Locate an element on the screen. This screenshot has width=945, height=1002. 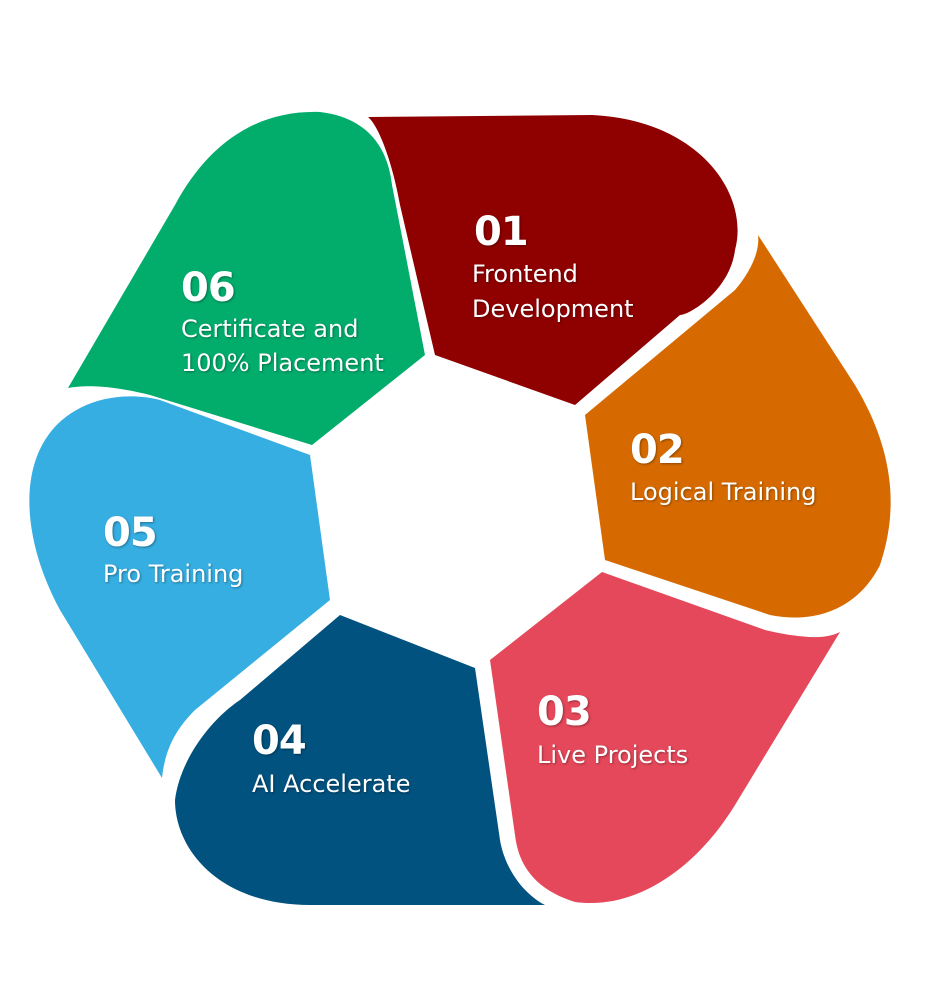
segment-04-label-line-1: AI Accelerate is located at coordinates (331, 784).